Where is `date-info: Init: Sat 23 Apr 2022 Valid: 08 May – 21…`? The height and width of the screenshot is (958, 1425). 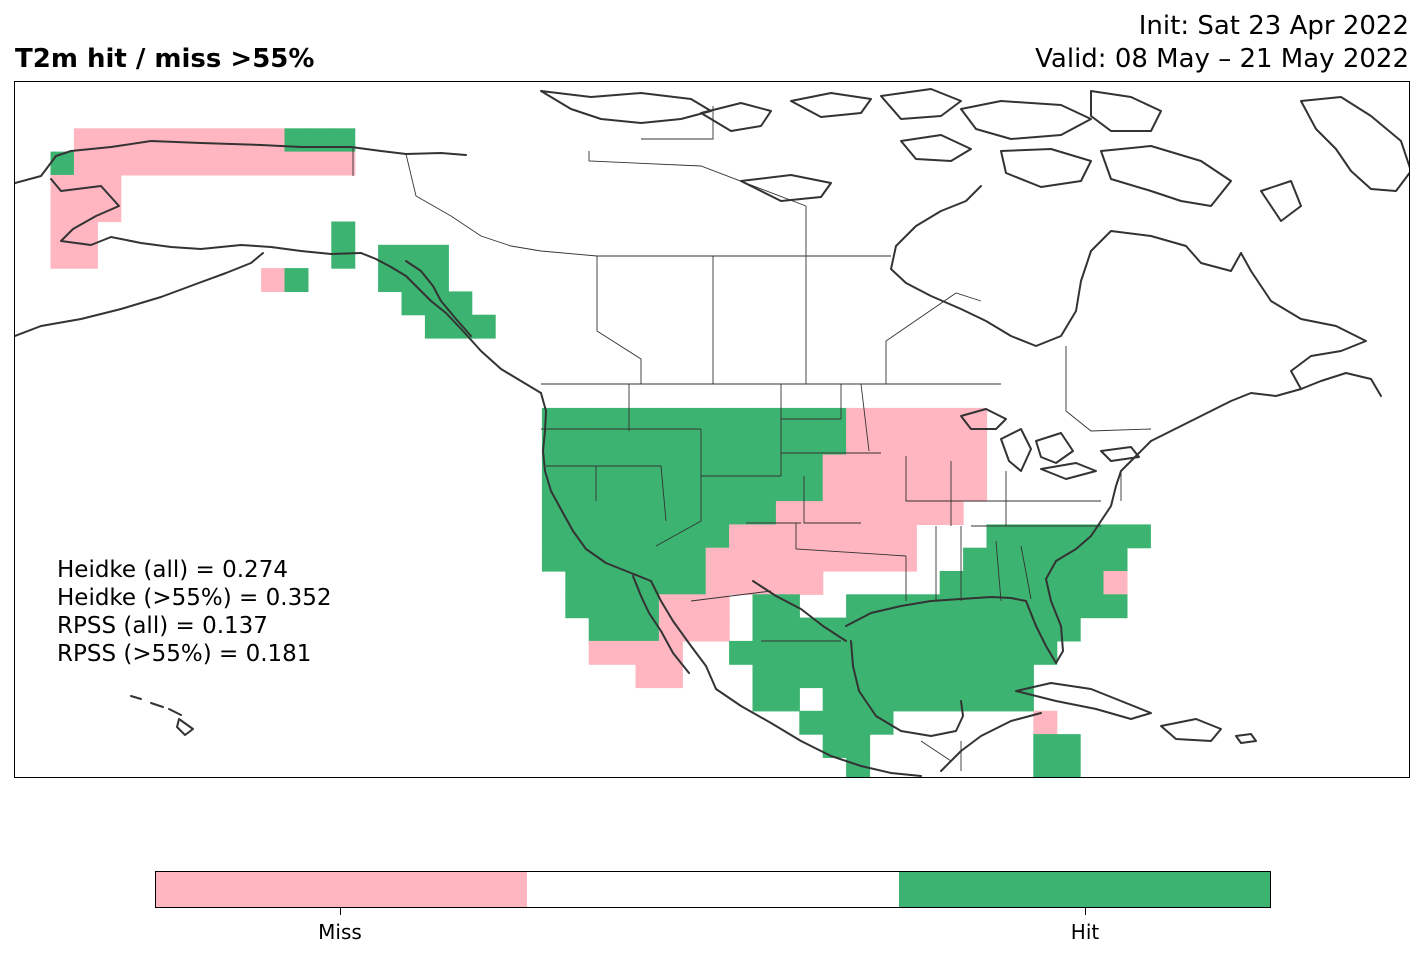
date-info: Init: Sat 23 Apr 2022 Valid: 08 May – 21… is located at coordinates (1222, 43).